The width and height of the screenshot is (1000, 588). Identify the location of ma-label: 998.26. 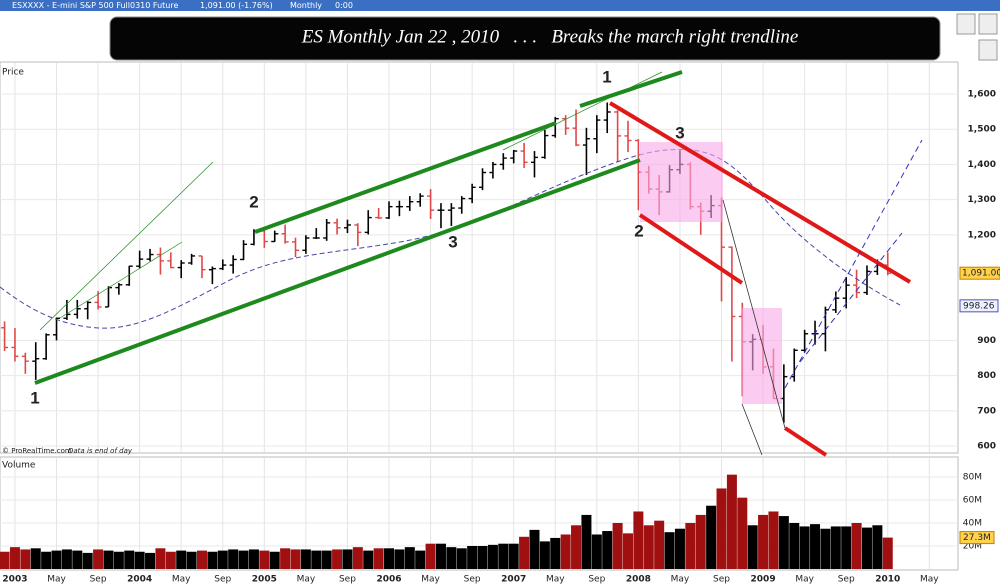
(979, 306).